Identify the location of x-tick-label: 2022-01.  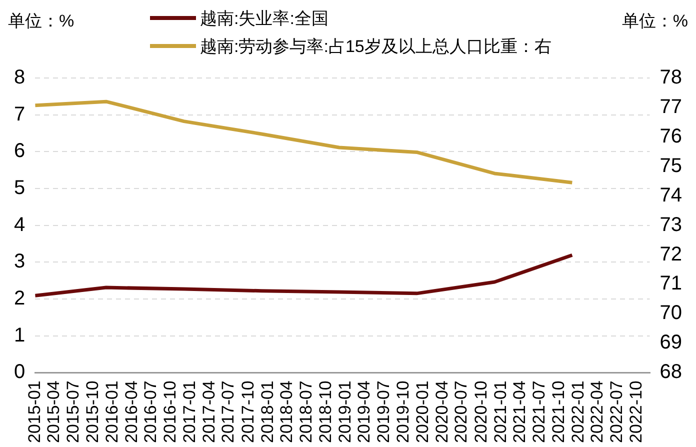
(578, 411).